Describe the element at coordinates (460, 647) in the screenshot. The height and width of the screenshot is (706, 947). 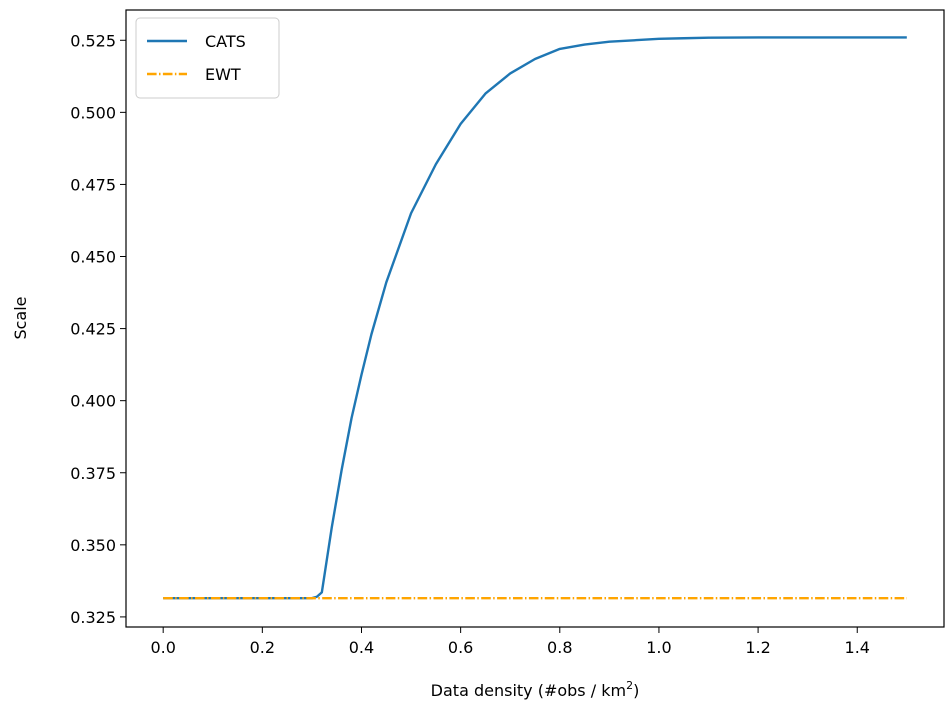
I see `x-tick-label: 0.6` at that location.